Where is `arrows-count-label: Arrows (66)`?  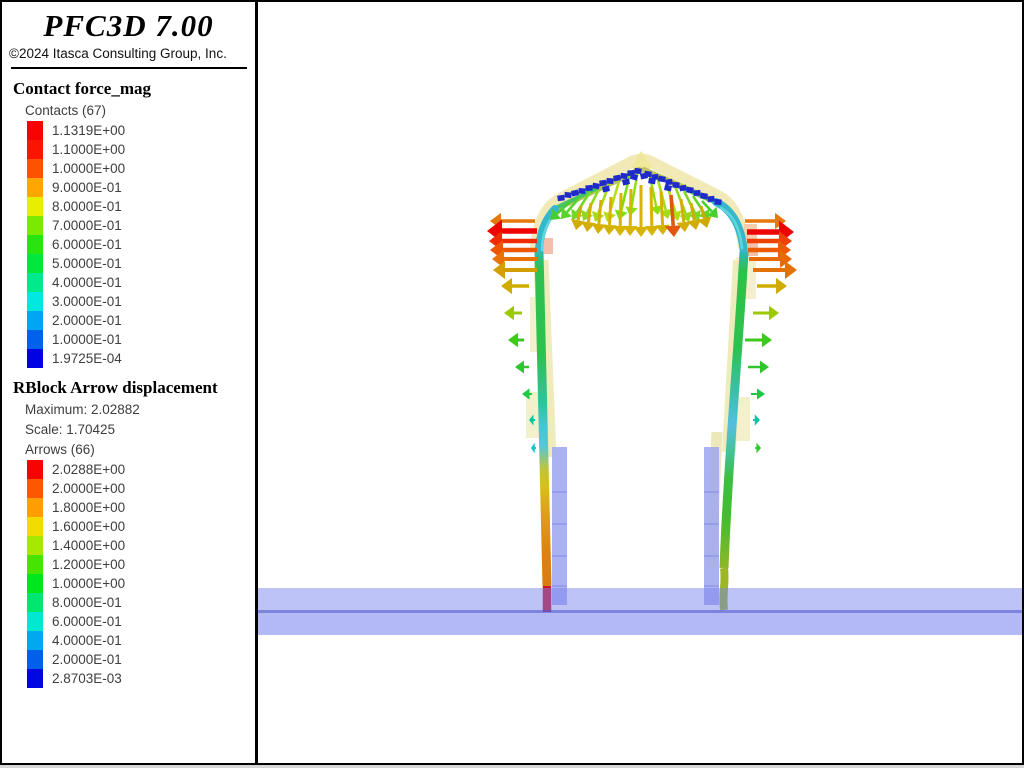 arrows-count-label: Arrows (66) is located at coordinates (60, 449).